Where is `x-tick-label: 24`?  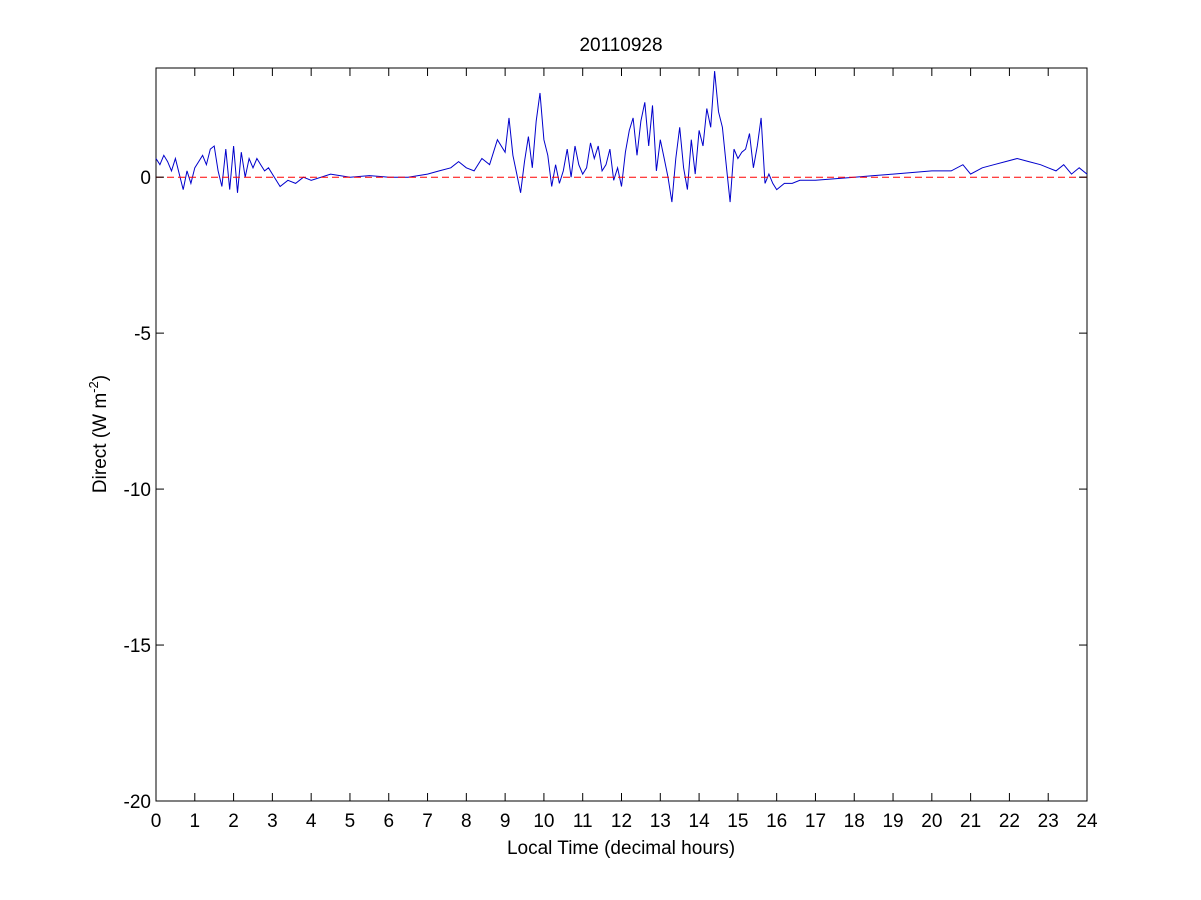
x-tick-label: 24 is located at coordinates (1087, 821).